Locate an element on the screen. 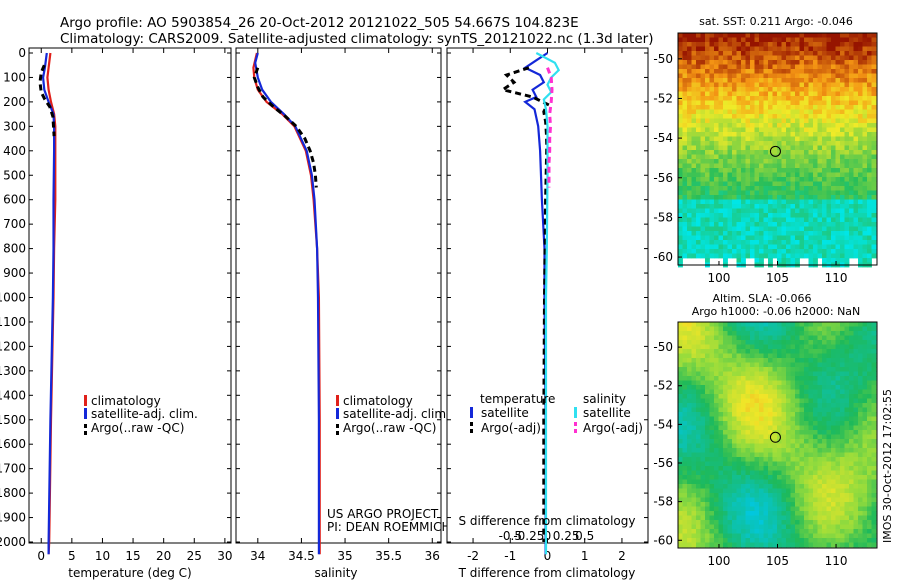 This screenshot has width=900, height=580. depth-tick-label: 1500 is located at coordinates (13, 420).